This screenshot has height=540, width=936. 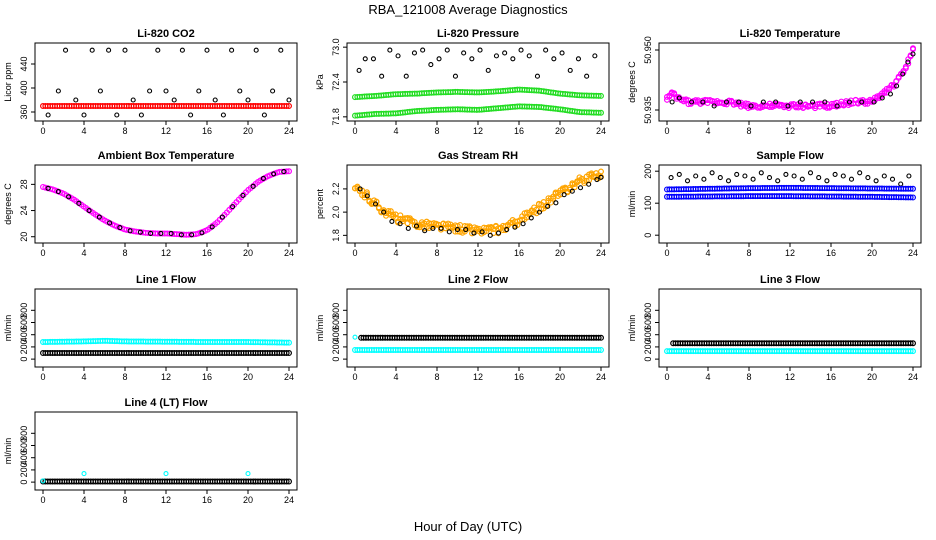 I want to click on series-1-green, so click(x=478, y=93).